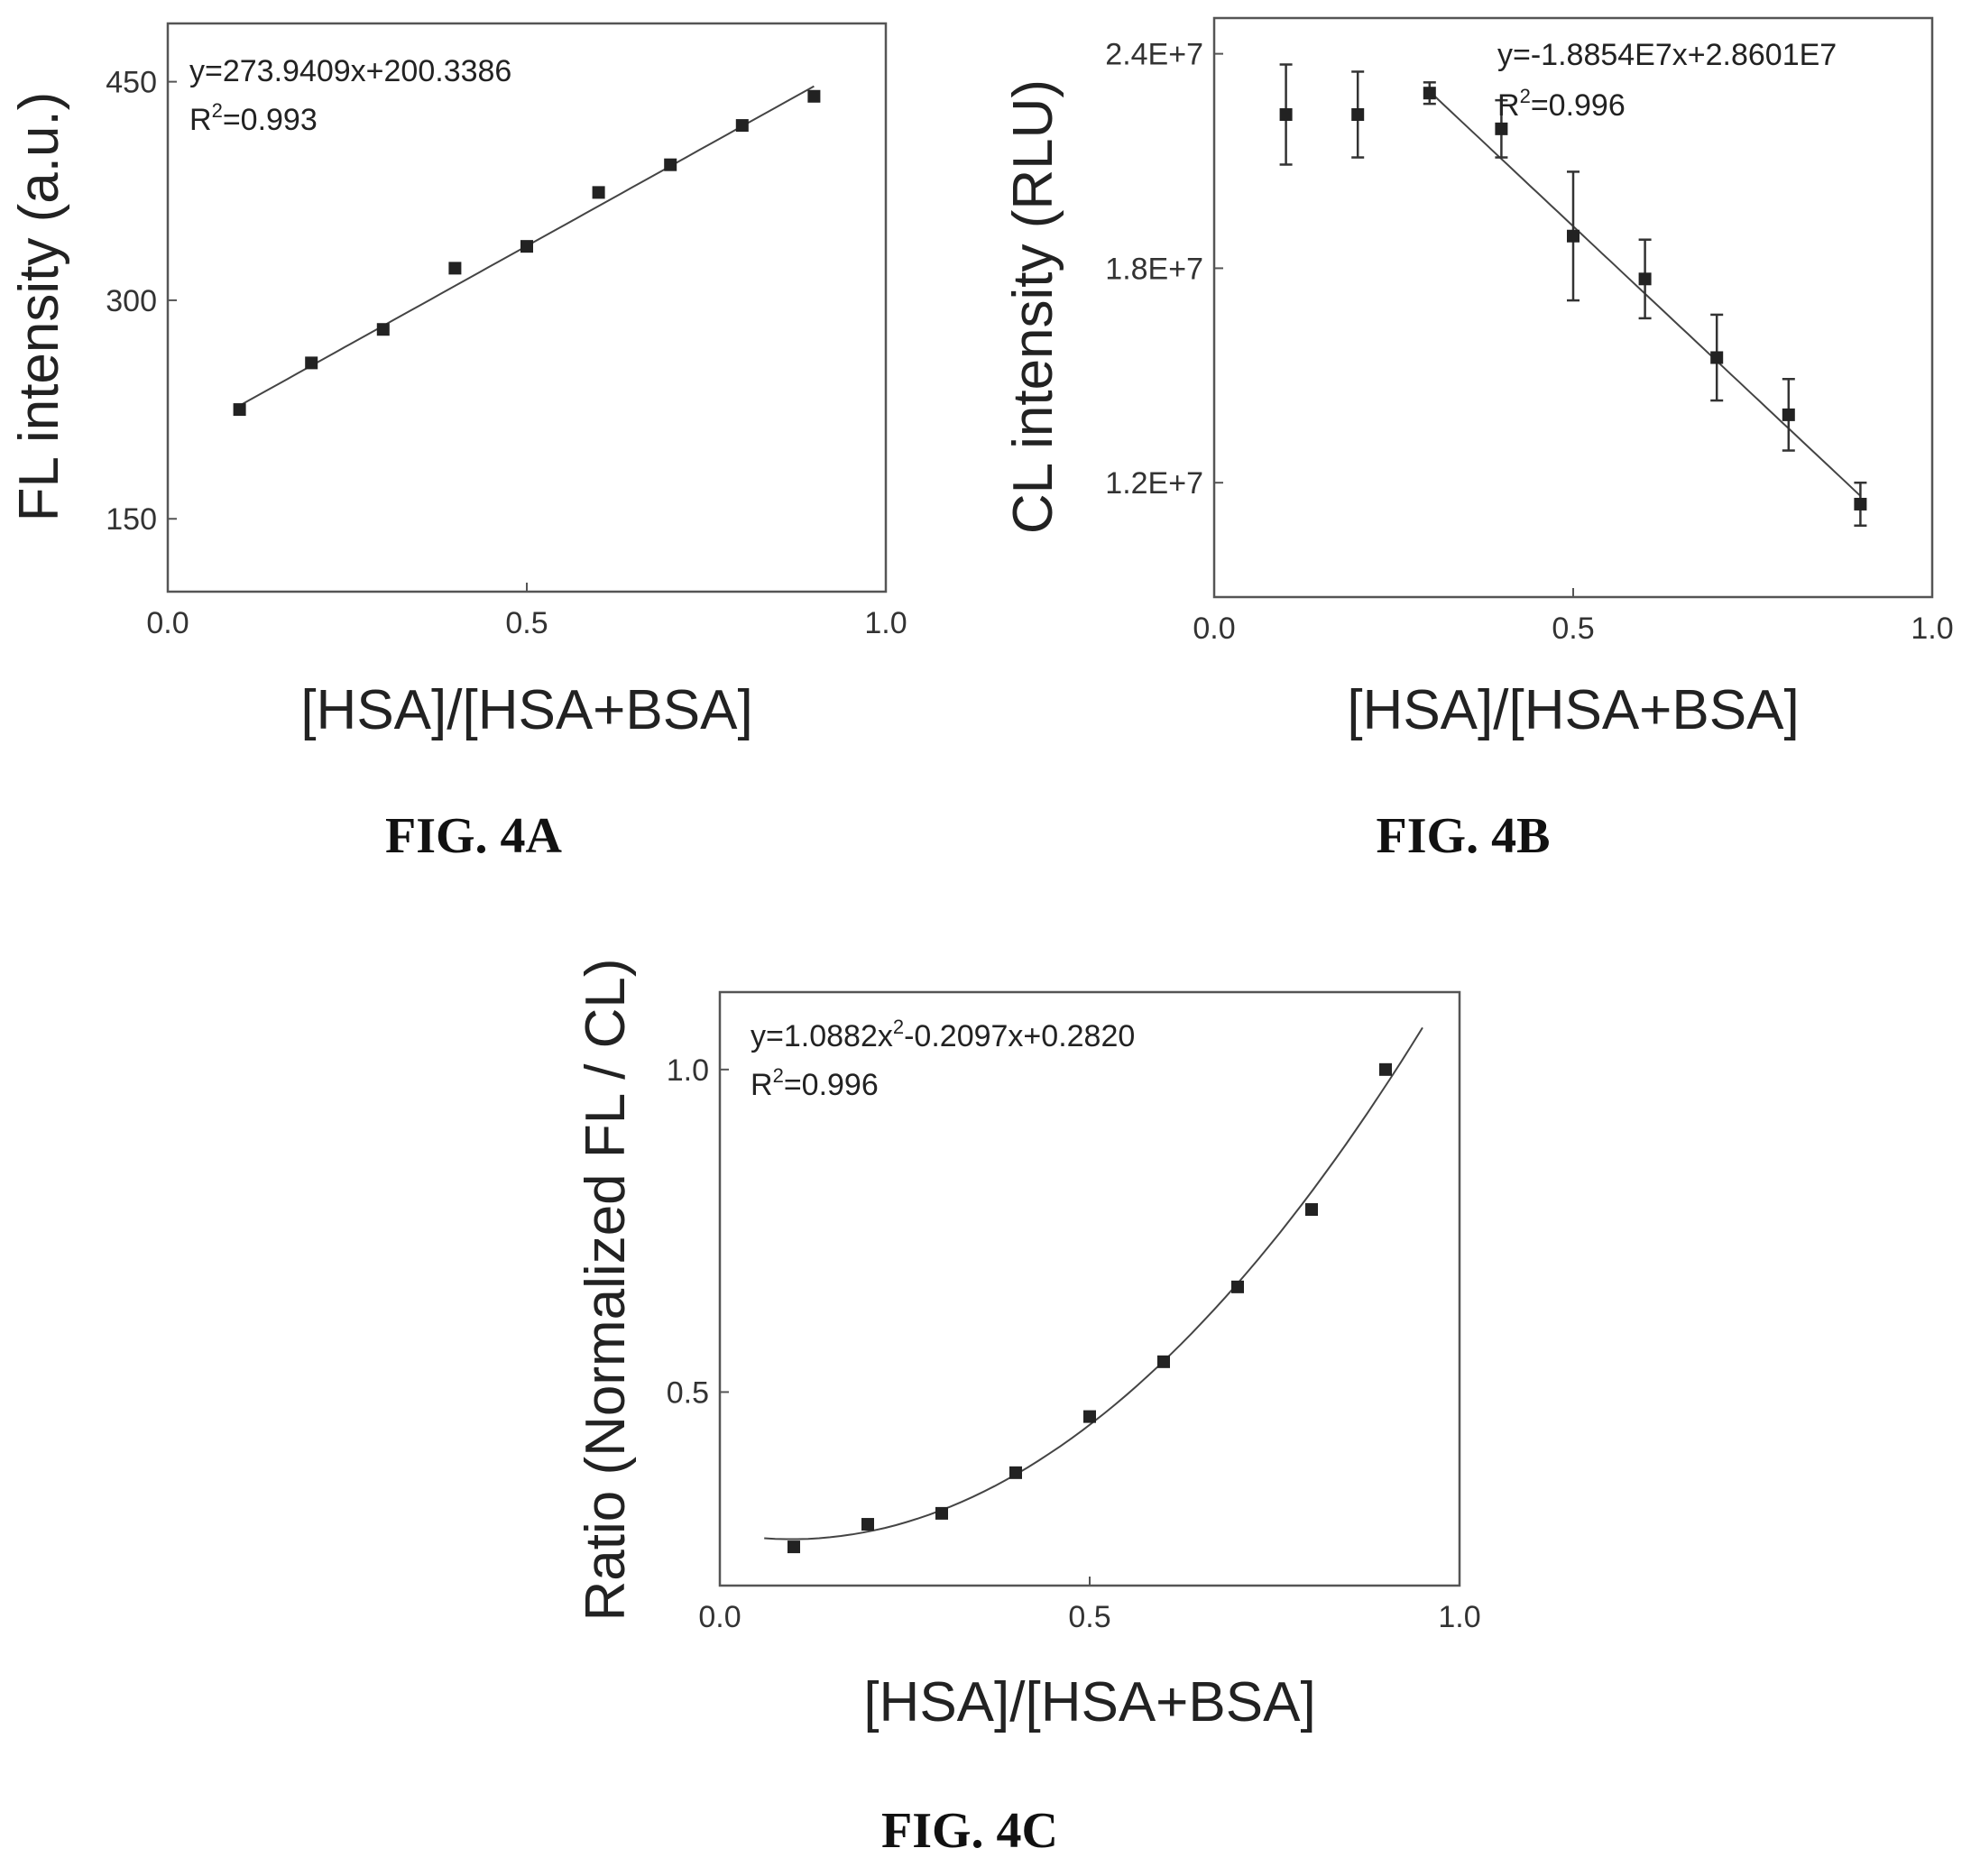 This screenshot has width=1971, height=1876. Describe the element at coordinates (969, 1831) in the screenshot. I see `figure-caption: FIG. 4C` at that location.